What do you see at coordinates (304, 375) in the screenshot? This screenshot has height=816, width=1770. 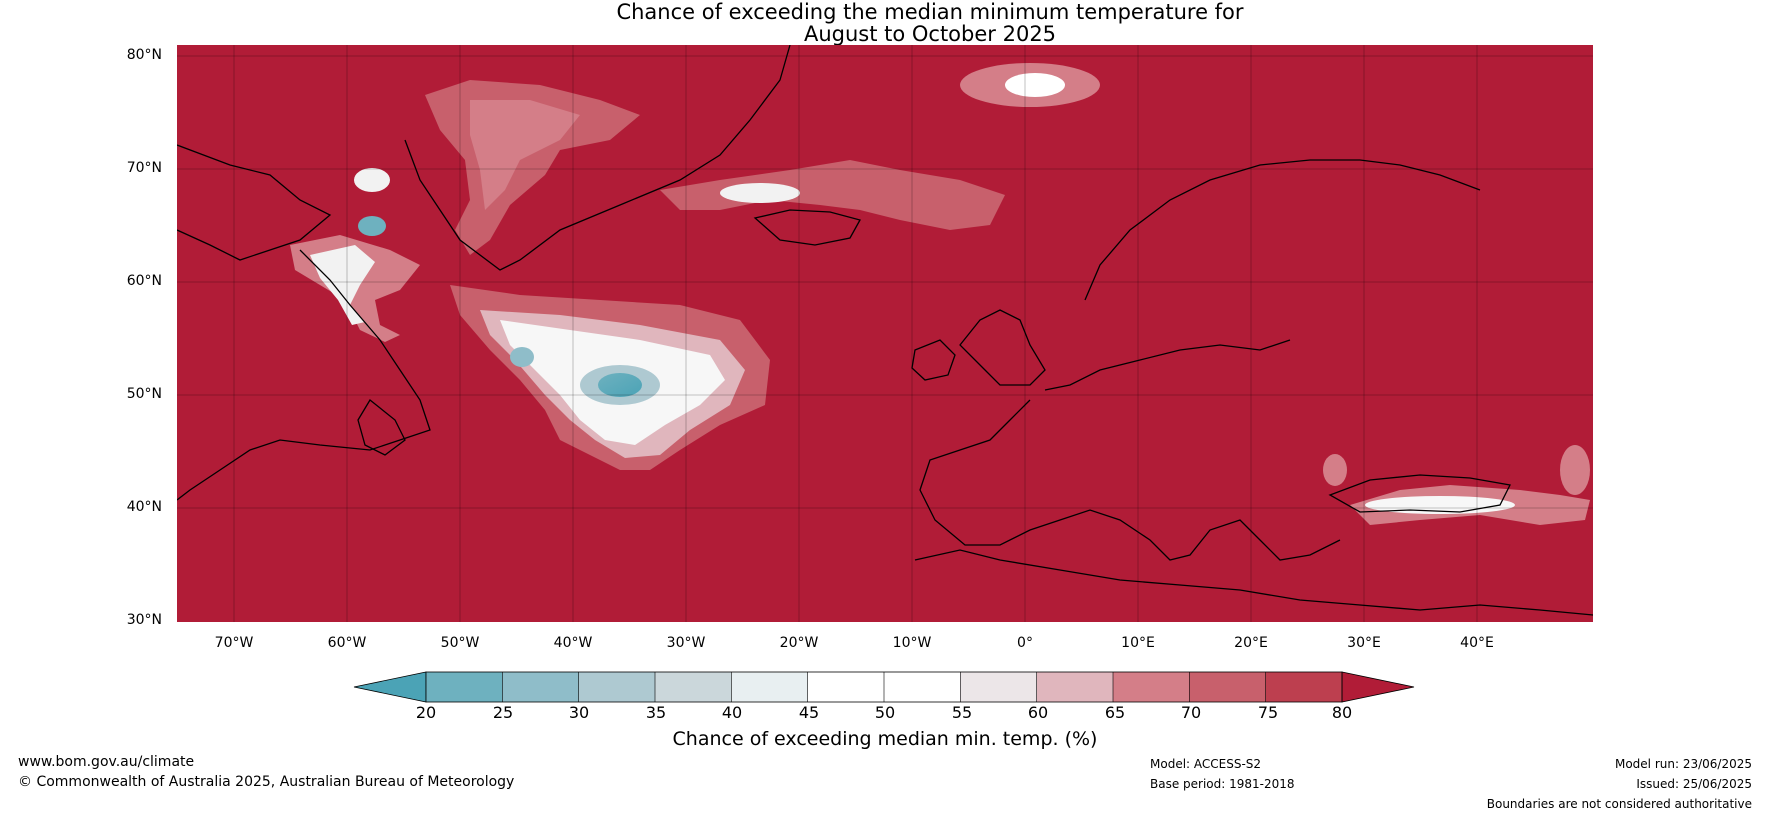 I see `labrador-coast` at bounding box center [304, 375].